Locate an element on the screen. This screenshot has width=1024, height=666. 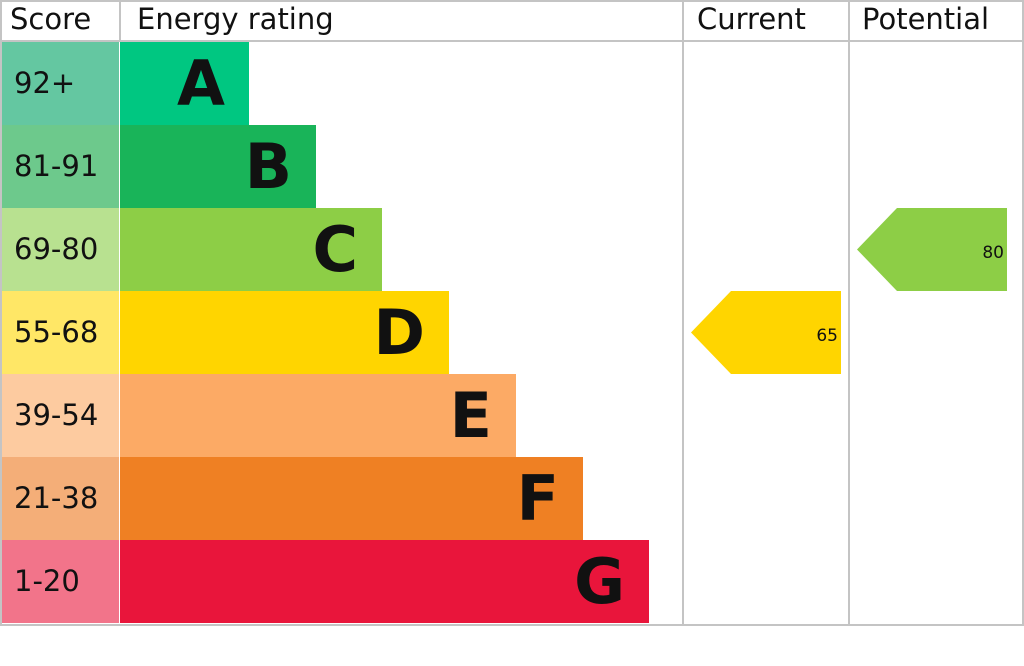
header-score: Score is located at coordinates (51, 19).